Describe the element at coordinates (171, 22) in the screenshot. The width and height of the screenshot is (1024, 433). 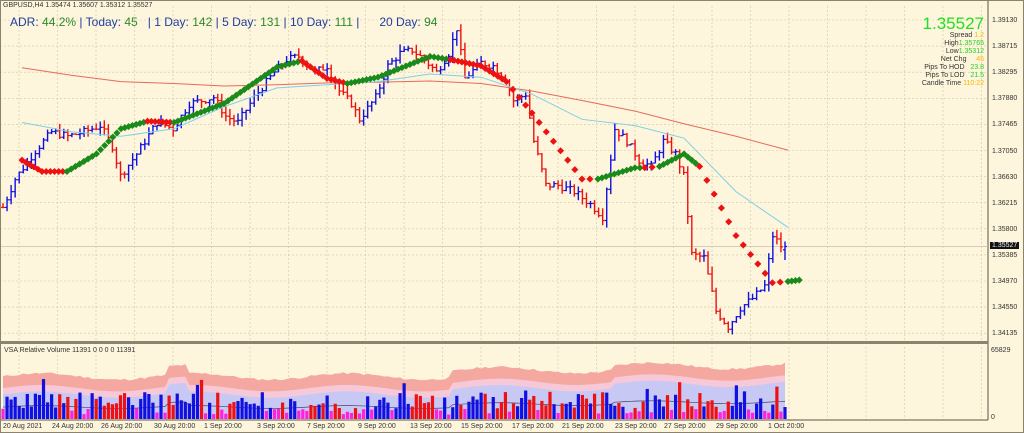
I see `1day-label: 1 Day:` at that location.